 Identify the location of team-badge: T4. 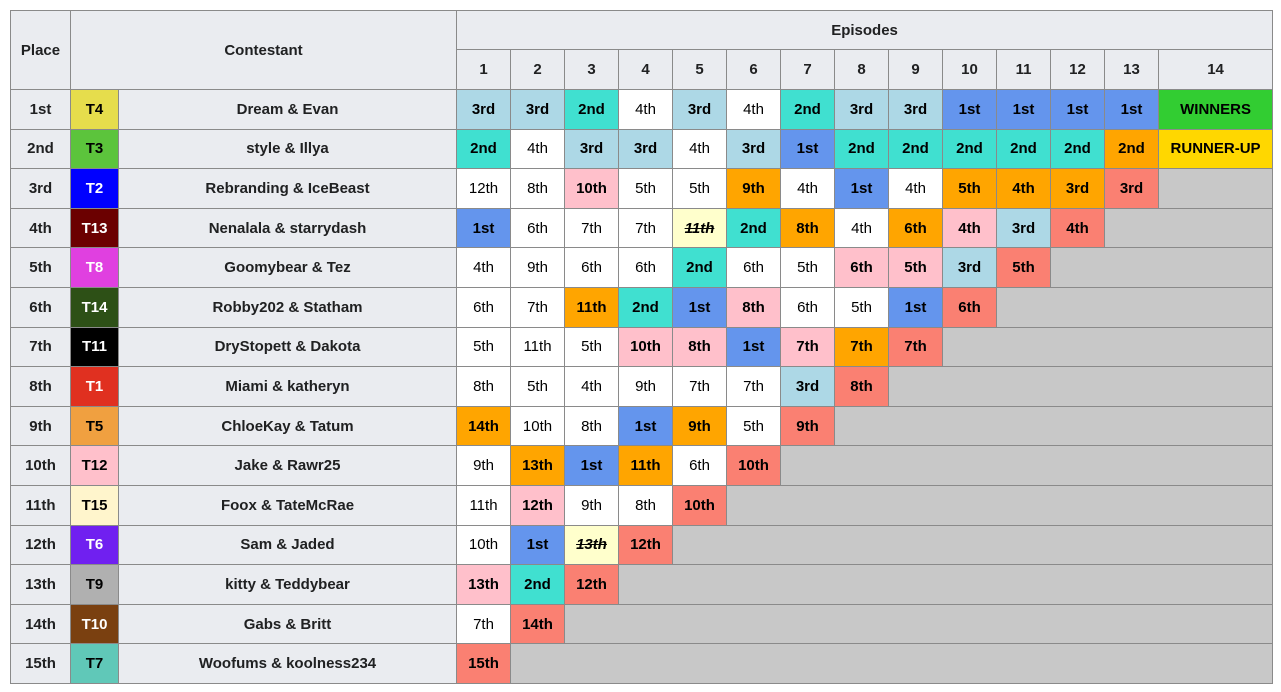
(94, 109).